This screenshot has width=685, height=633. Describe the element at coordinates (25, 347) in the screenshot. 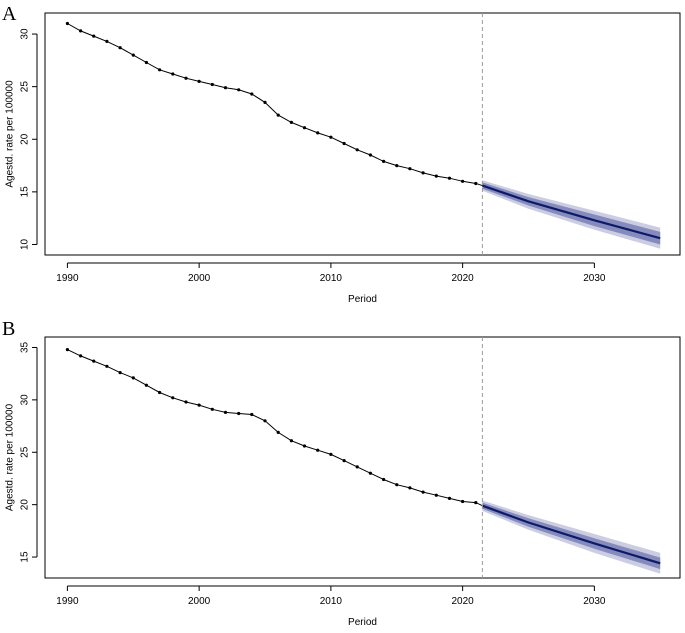

I see `y-tick-label: 35` at that location.